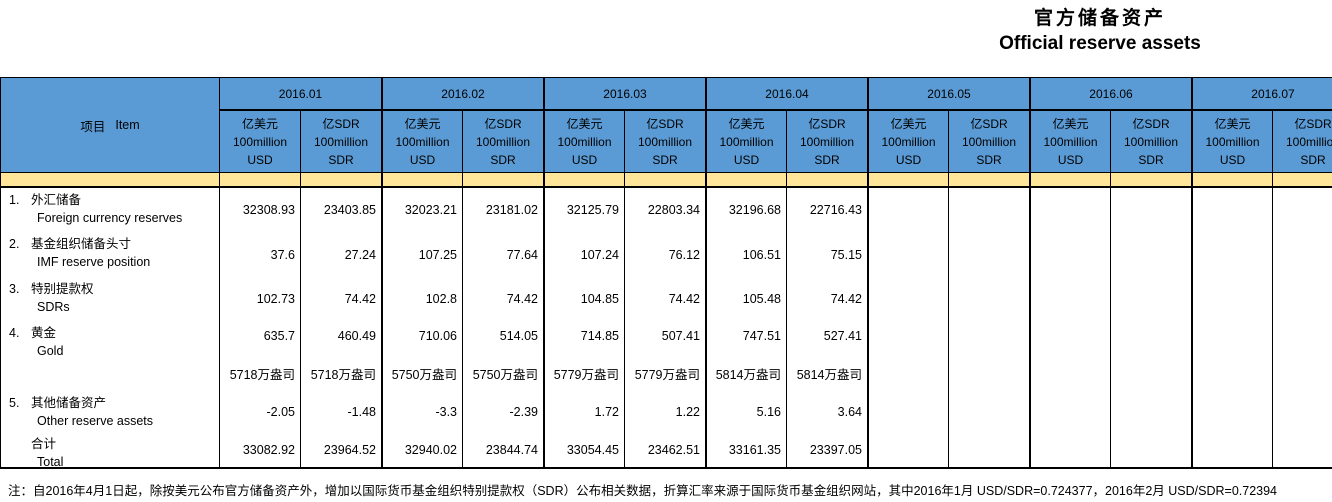 The height and width of the screenshot is (502, 1332). What do you see at coordinates (1261, 94) in the screenshot?
I see `month-header-2016.07: 2016.07` at bounding box center [1261, 94].